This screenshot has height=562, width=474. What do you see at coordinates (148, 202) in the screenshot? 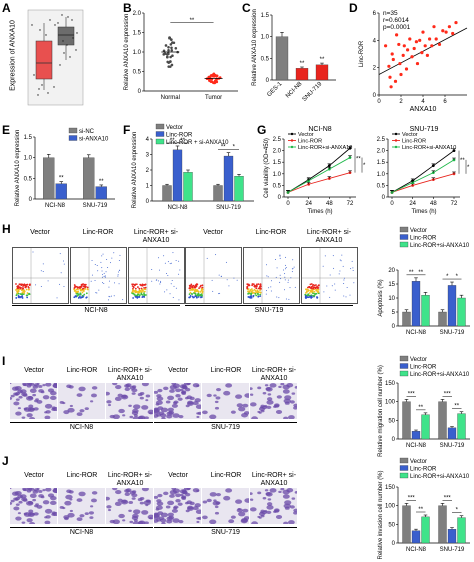
I see `panel-f-y-tick-label: 0` at bounding box center [148, 202].